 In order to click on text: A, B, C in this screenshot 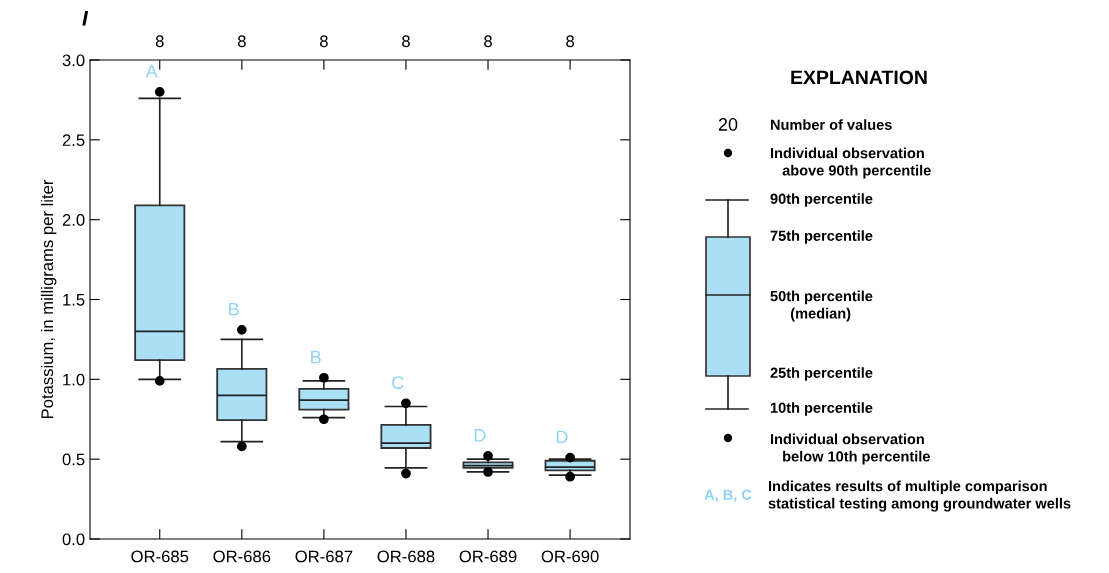, I will do `click(728, 496)`.